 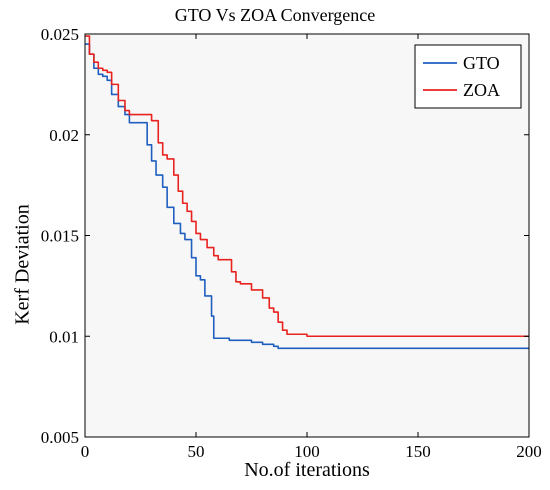 What do you see at coordinates (64, 135) in the screenshot?
I see `y-tick-label: 0.02` at bounding box center [64, 135].